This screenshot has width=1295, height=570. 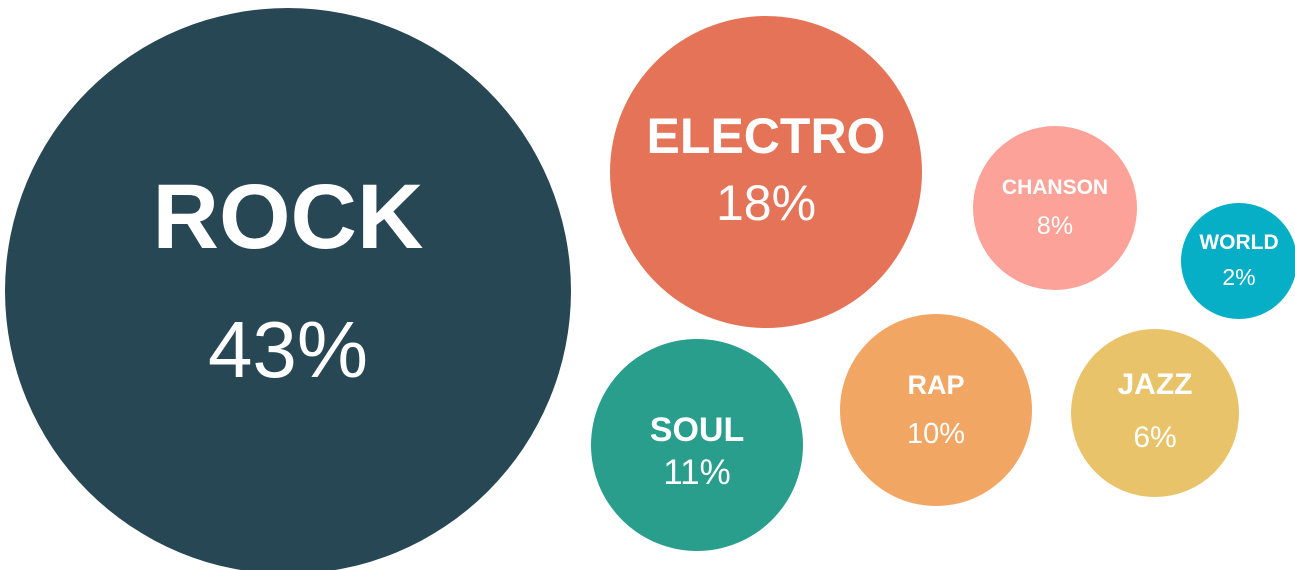 I want to click on bubble-chanson: CHANSON 8%, so click(x=1055, y=208).